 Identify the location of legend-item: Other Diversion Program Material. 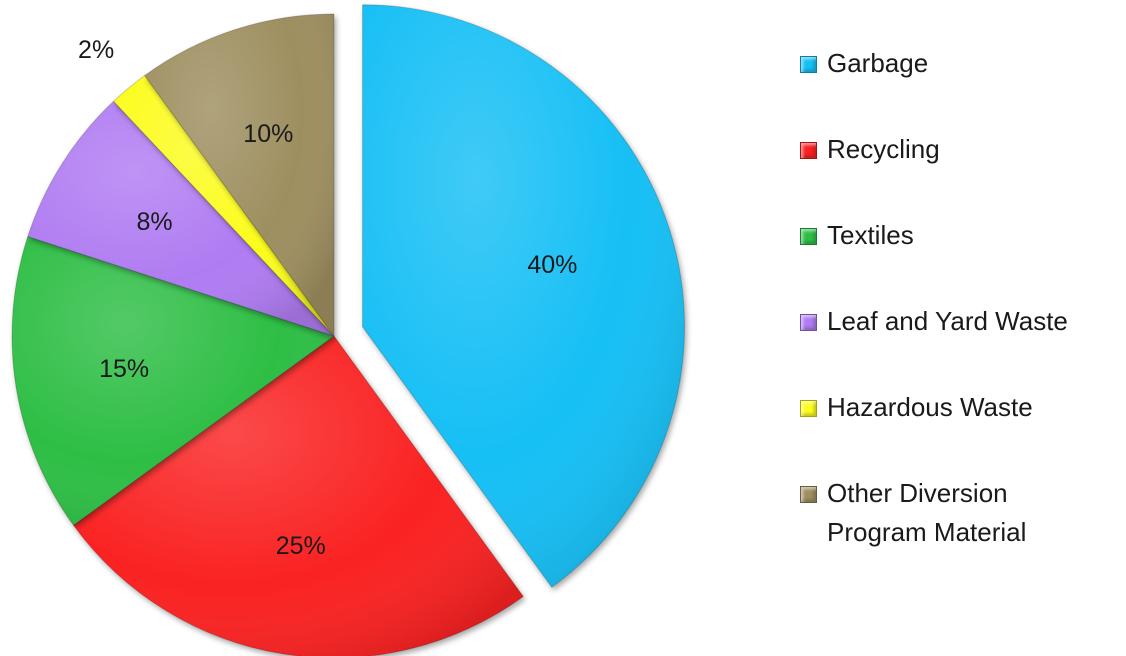
(960, 517).